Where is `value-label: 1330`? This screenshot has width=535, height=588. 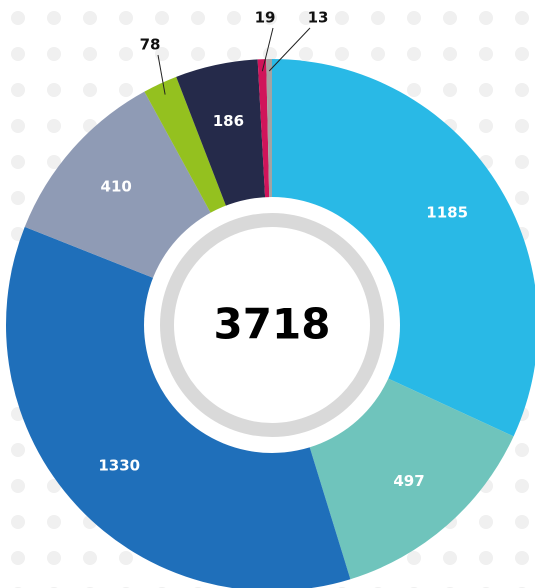 value-label: 1330 is located at coordinates (119, 466).